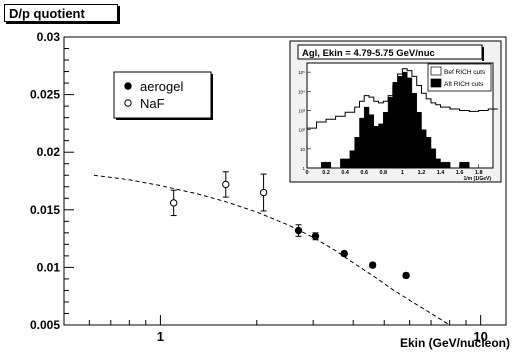  What do you see at coordinates (460, 173) in the screenshot?
I see `inset-x-tick-label: 1.6` at bounding box center [460, 173].